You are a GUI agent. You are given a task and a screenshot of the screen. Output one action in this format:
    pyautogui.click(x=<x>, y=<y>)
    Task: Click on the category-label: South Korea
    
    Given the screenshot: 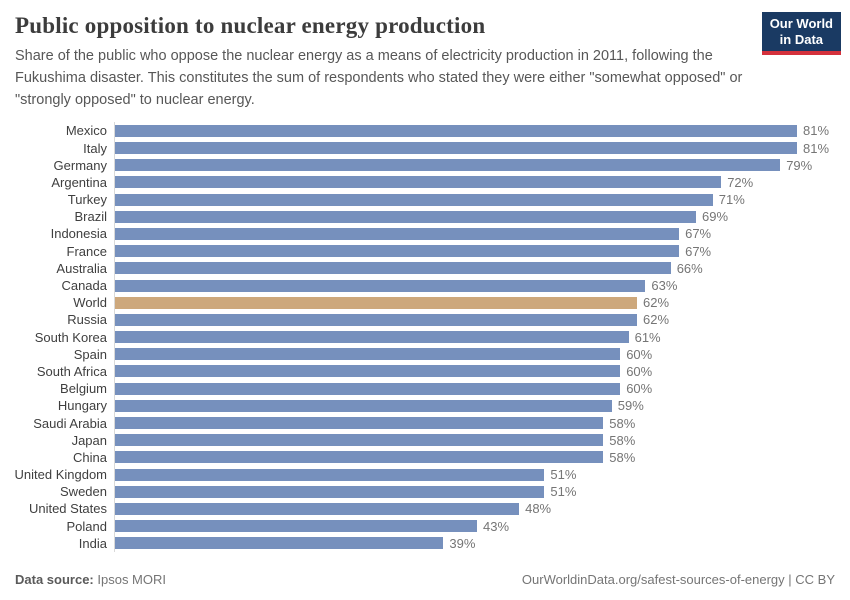 What is the action you would take?
    pyautogui.click(x=70, y=337)
    